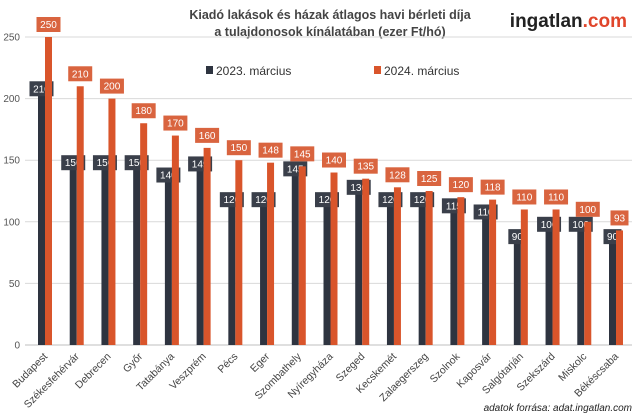 The image size is (640, 417). Describe the element at coordinates (15, 284) in the screenshot. I see `y-tick-label: 50` at that location.